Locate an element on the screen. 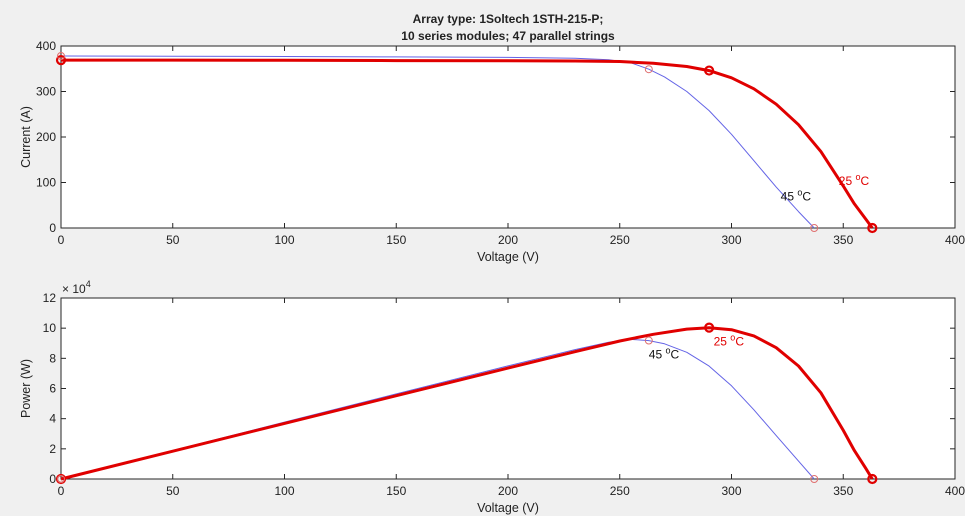 This screenshot has height=516, width=965. y-tick-label: 400 is located at coordinates (46, 46).